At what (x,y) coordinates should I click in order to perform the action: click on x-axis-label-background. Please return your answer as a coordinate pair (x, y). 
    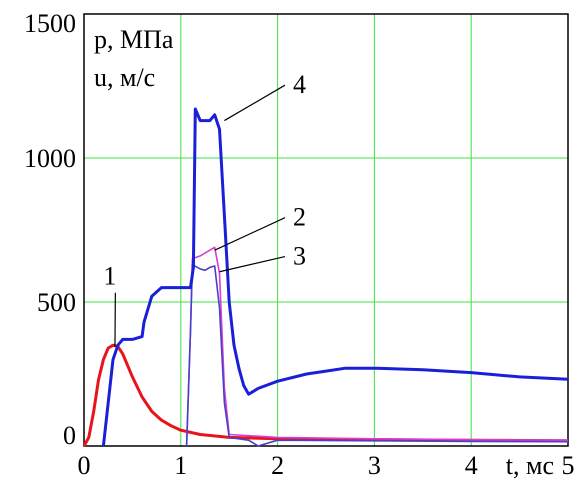
    Looking at the image, I should click on (517, 465).